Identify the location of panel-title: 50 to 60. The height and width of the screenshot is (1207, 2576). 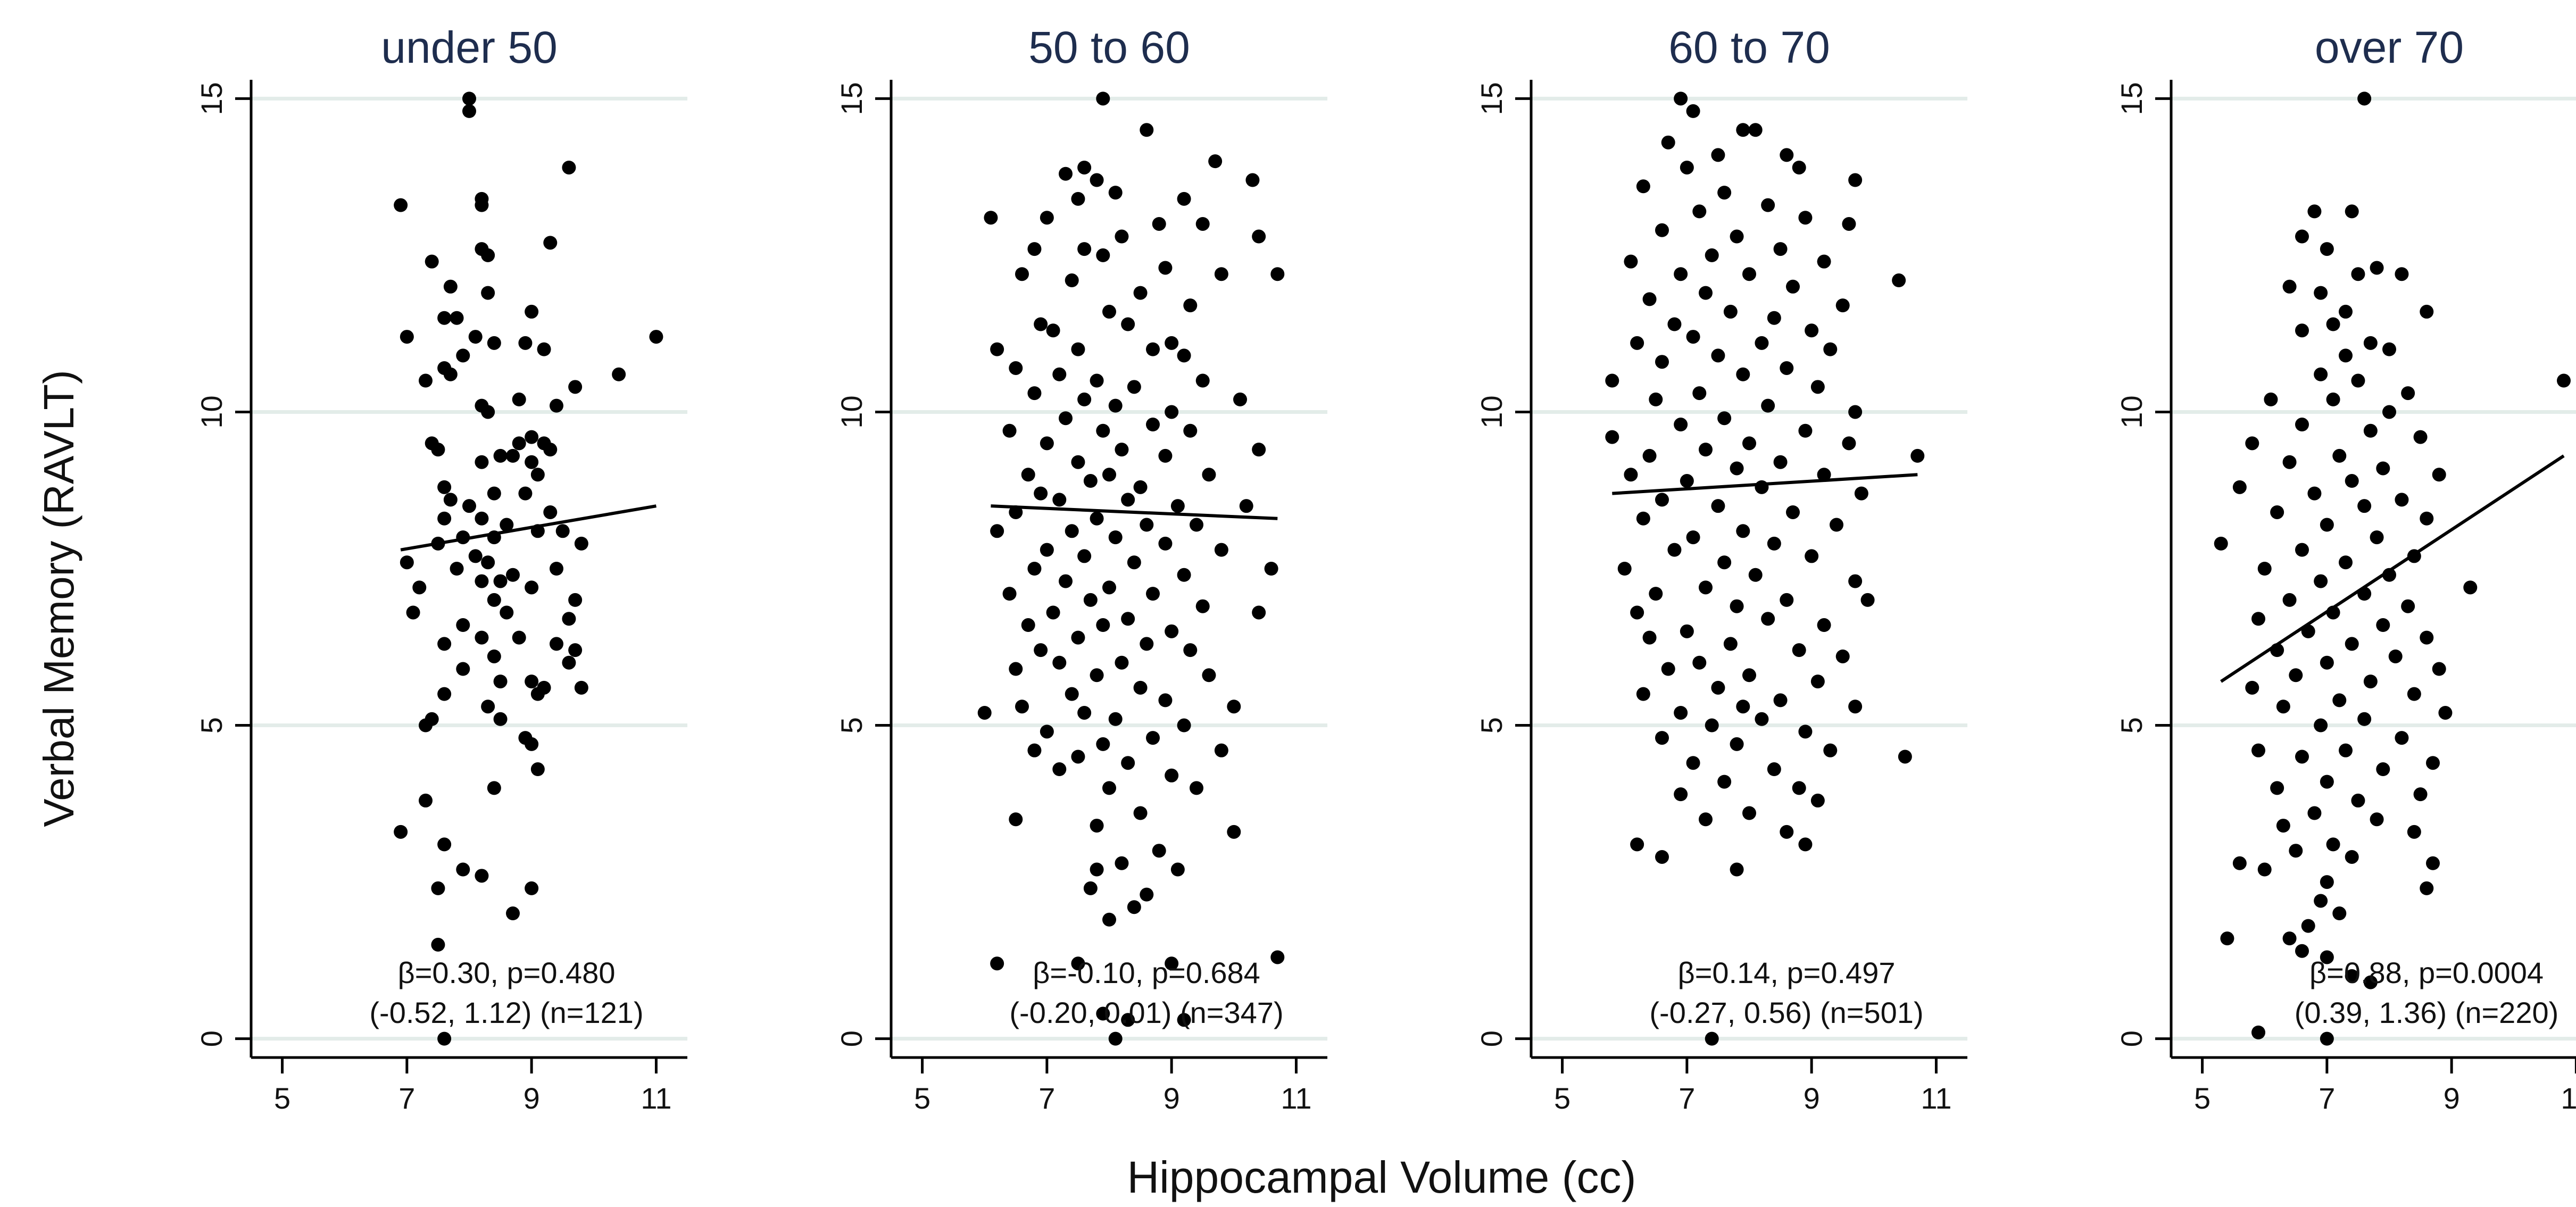
(1109, 47).